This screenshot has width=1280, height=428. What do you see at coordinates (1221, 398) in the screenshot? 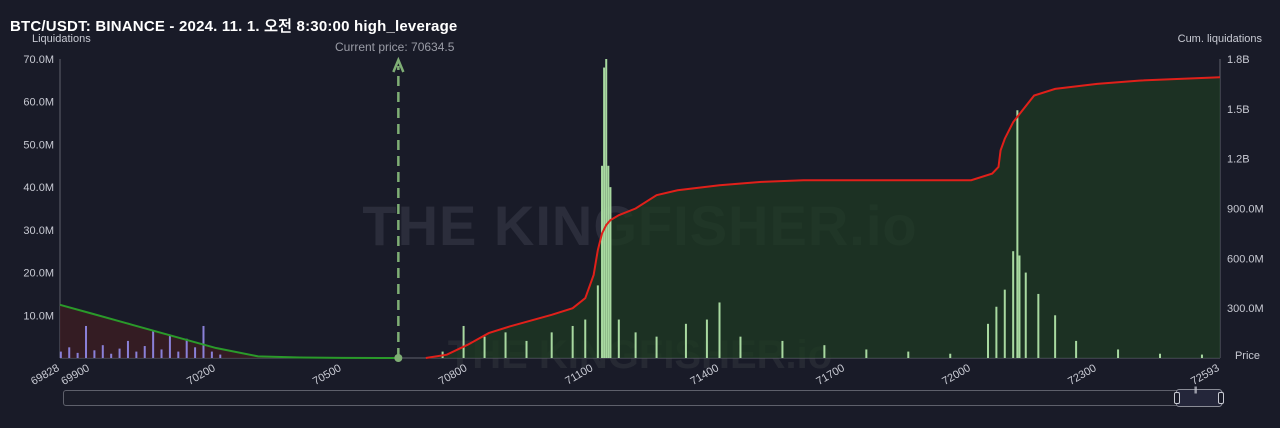
I see `scrollbar-right-grip` at bounding box center [1221, 398].